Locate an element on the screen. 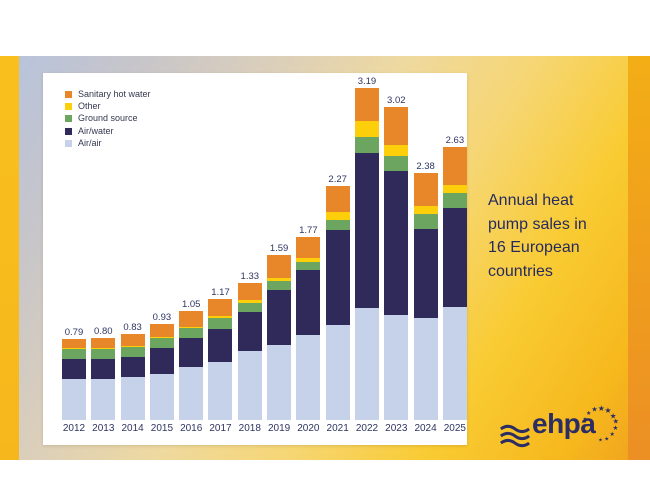 The width and height of the screenshot is (650, 500). bar-total-label: 2.27 is located at coordinates (337, 179).